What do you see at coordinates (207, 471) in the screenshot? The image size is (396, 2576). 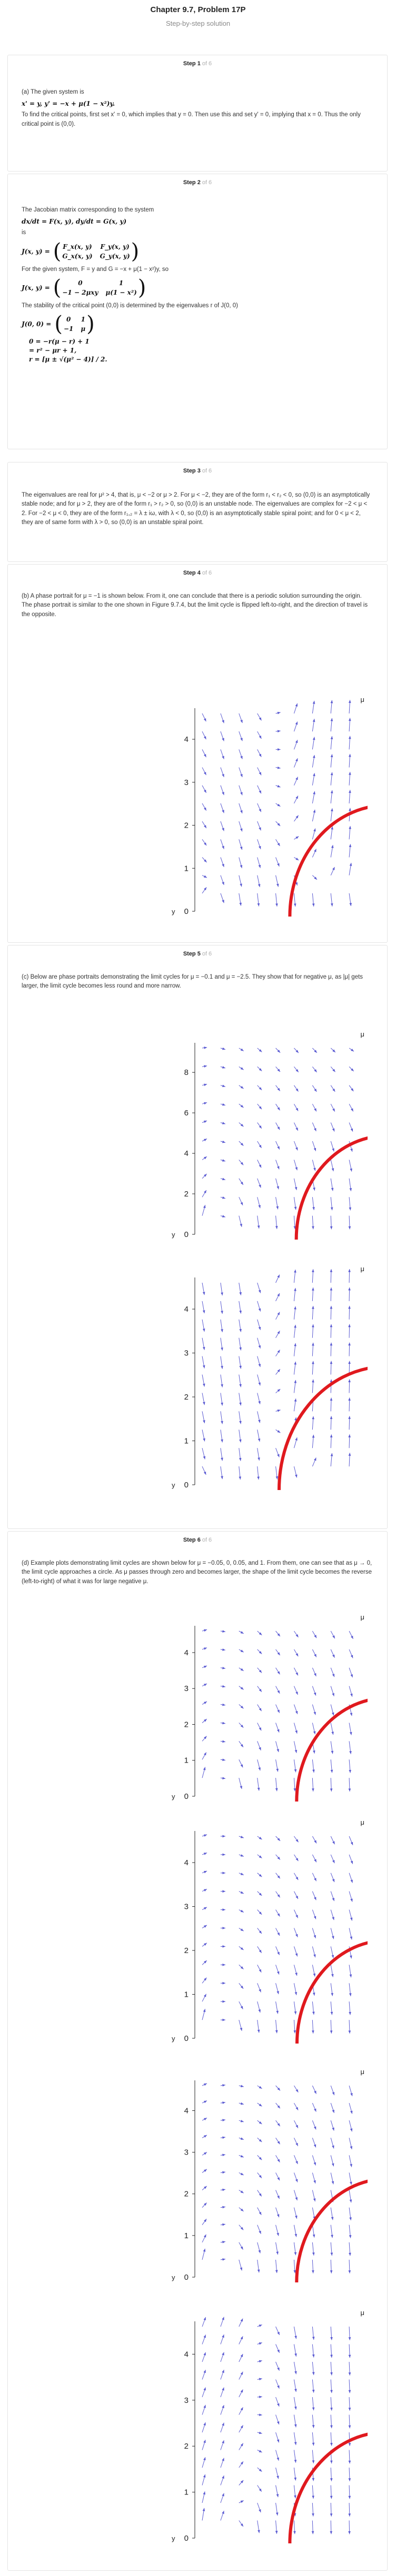 I see `step-3-count: of 6` at bounding box center [207, 471].